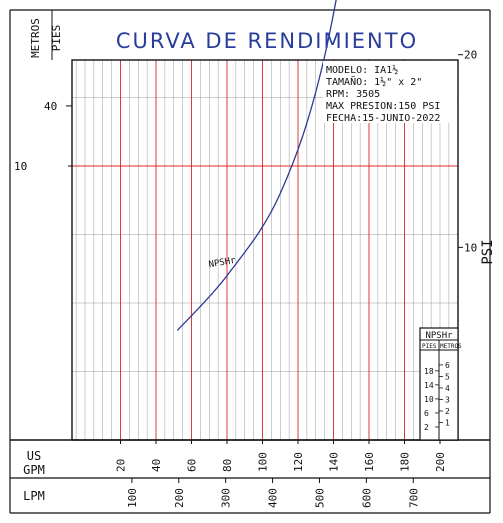  Describe the element at coordinates (34, 496) in the screenshot. I see `lpm-label: LPM` at that location.